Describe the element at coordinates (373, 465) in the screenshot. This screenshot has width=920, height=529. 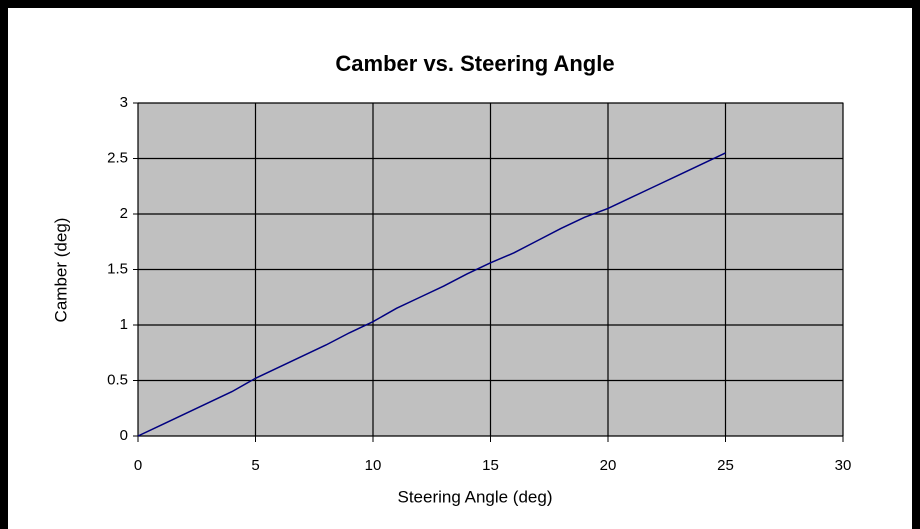
I see `x-tick-label: 10` at that location.